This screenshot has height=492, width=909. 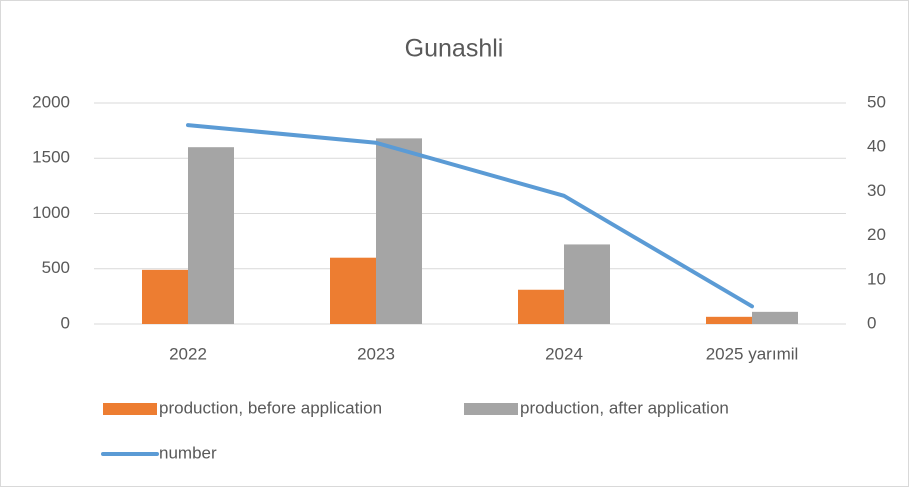 I want to click on x-tick-label: 2023, so click(x=376, y=353).